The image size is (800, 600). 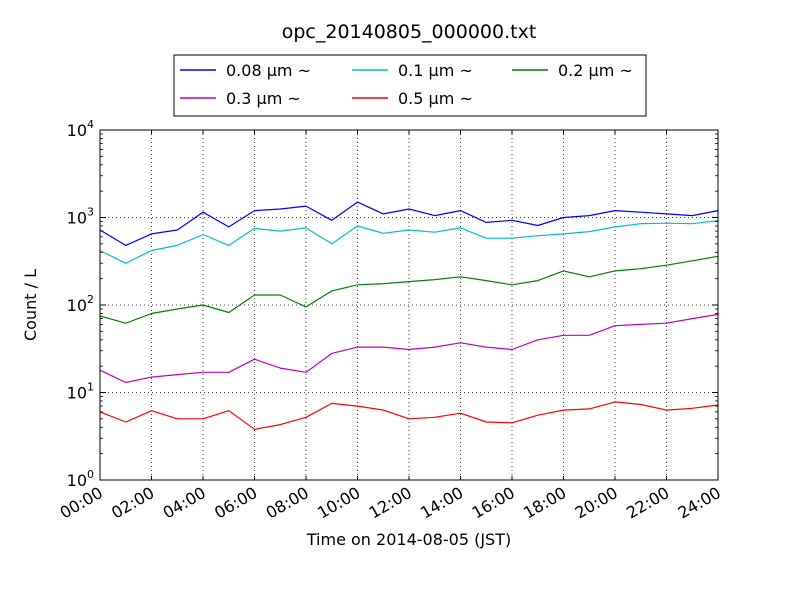 I want to click on legend-label-3: 0.3 μm ~, so click(x=263, y=98).